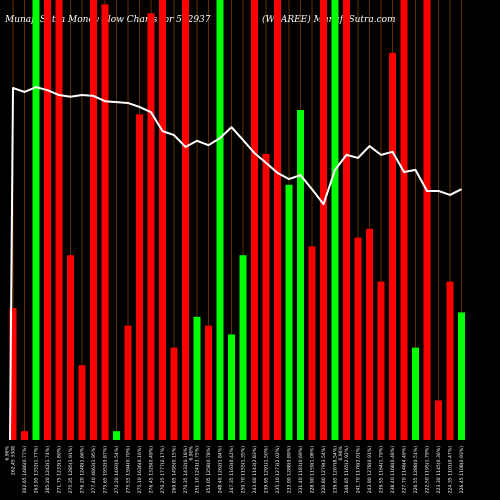 The width and height of the screenshot is (500, 500). What do you see at coordinates (290, 470) in the screenshot?
I see `x-tick-label: 233.00 1288(0.89%)` at bounding box center [290, 470].